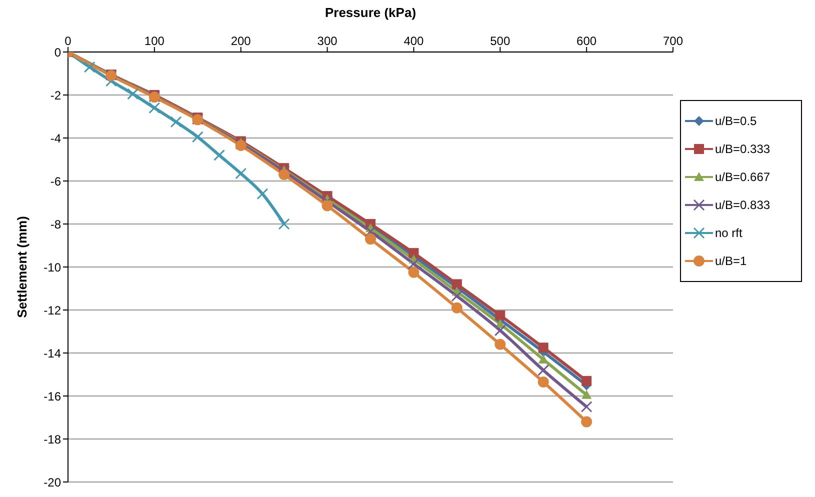 The width and height of the screenshot is (815, 497). Describe the element at coordinates (53, 396) in the screenshot. I see `y-tick-label: -16` at that location.